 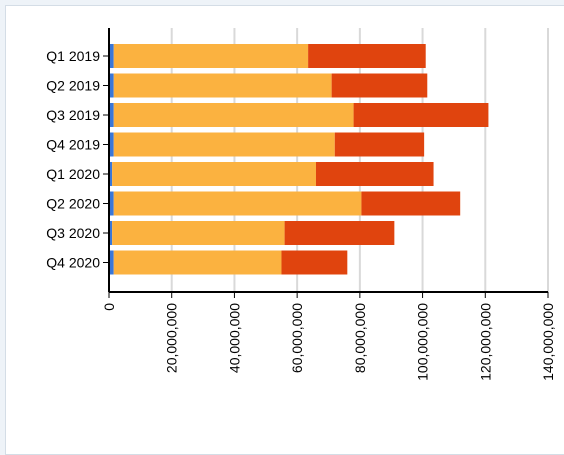 What do you see at coordinates (73, 145) in the screenshot?
I see `y-tick-label: Q4 2019` at bounding box center [73, 145].